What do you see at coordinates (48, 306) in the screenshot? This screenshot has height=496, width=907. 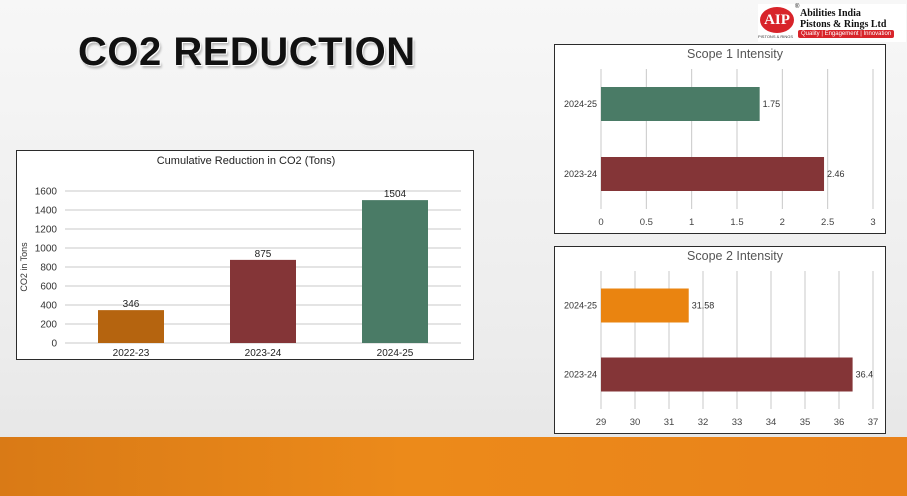 I see `y-tick-label: 400` at bounding box center [48, 306].